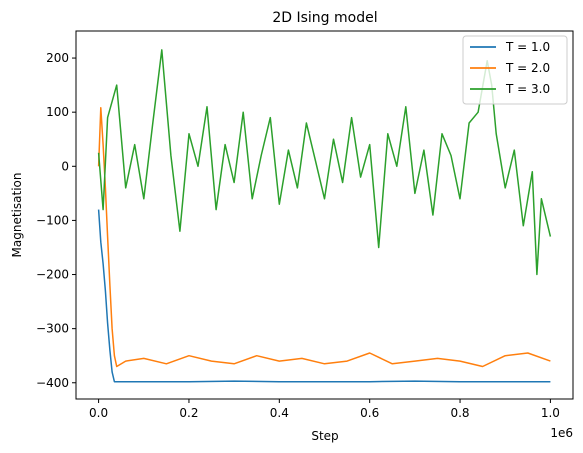  Describe the element at coordinates (527, 68) in the screenshot. I see `legend-label-2: T = 2.0` at that location.